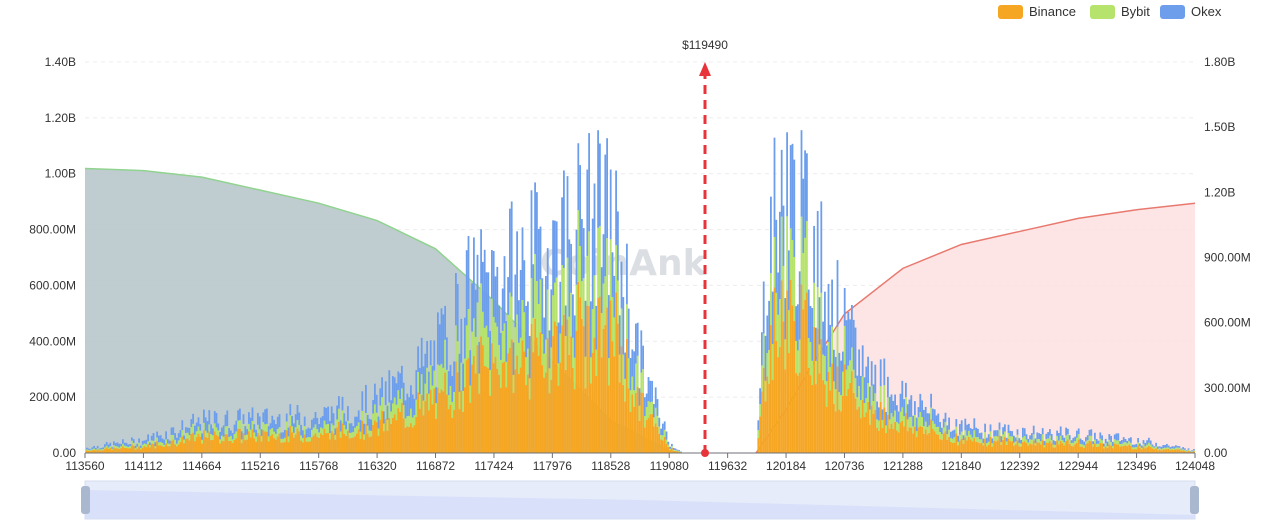 This screenshot has width=1280, height=526. I want to click on legend-item-binance: Binance, so click(1037, 11).